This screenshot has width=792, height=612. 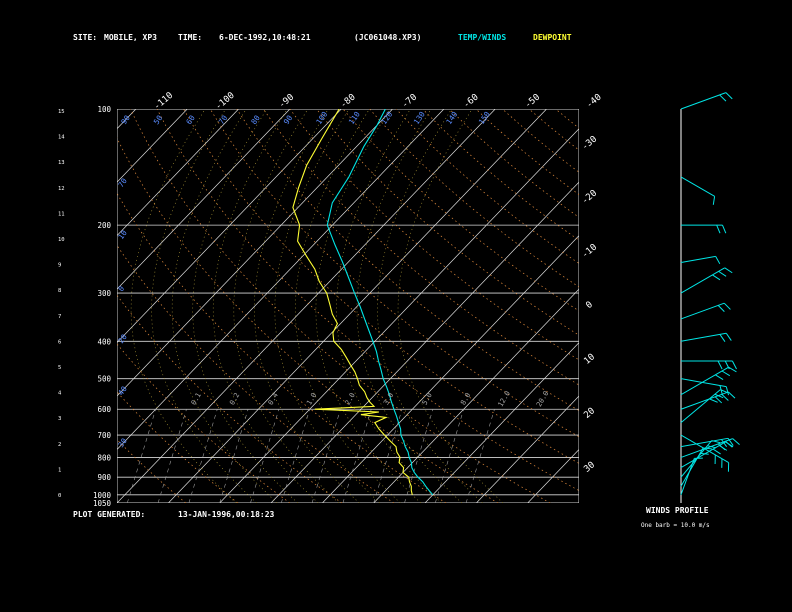 What do you see at coordinates (594, 101) in the screenshot?
I see `isotherm-top-label: -40` at bounding box center [594, 101].